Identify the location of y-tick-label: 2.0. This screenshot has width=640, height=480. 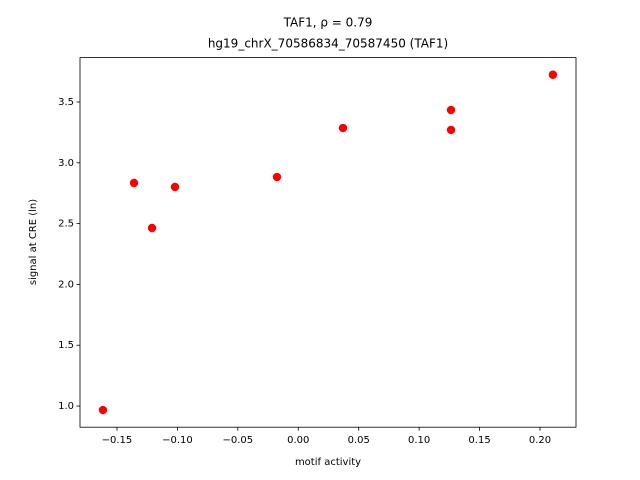
(66, 284).